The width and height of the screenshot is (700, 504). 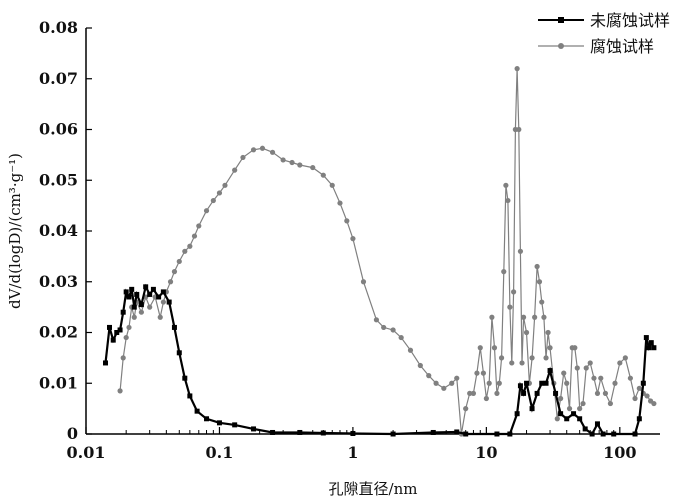 What do you see at coordinates (619, 452) in the screenshot?
I see `x-tick-label: 100` at bounding box center [619, 452].